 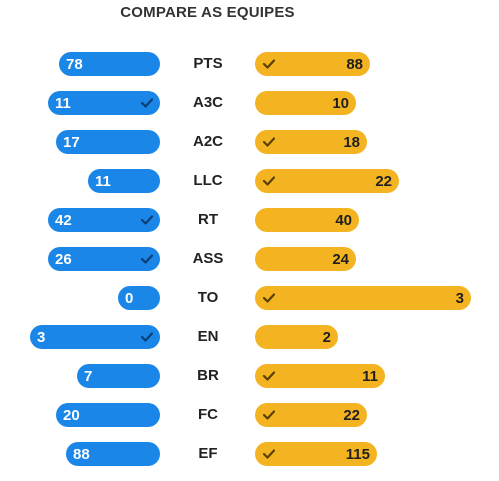 What do you see at coordinates (208, 258) in the screenshot?
I see `stat-label: ASS` at bounding box center [208, 258].